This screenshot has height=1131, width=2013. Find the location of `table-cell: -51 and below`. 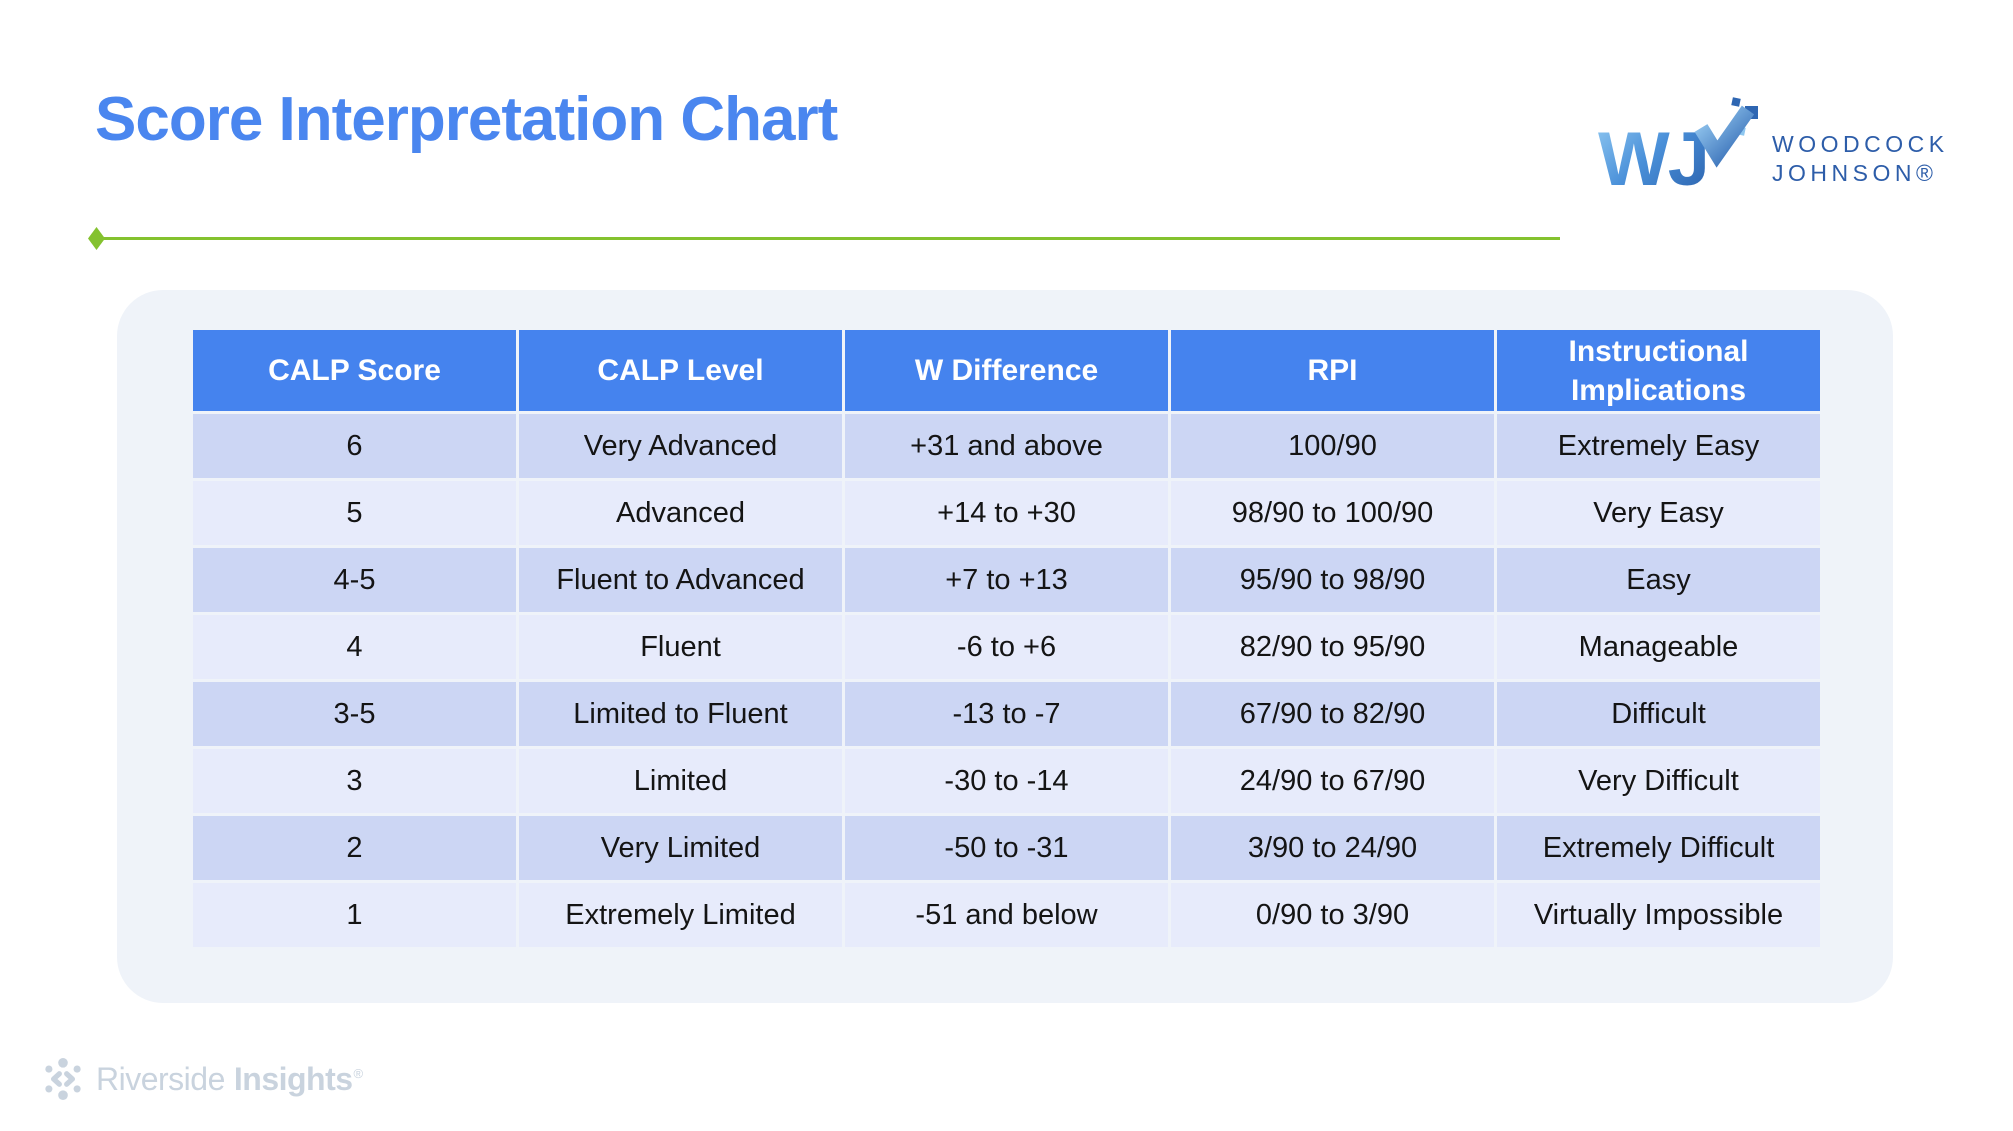

table-cell: -51 and below is located at coordinates (1006, 915).